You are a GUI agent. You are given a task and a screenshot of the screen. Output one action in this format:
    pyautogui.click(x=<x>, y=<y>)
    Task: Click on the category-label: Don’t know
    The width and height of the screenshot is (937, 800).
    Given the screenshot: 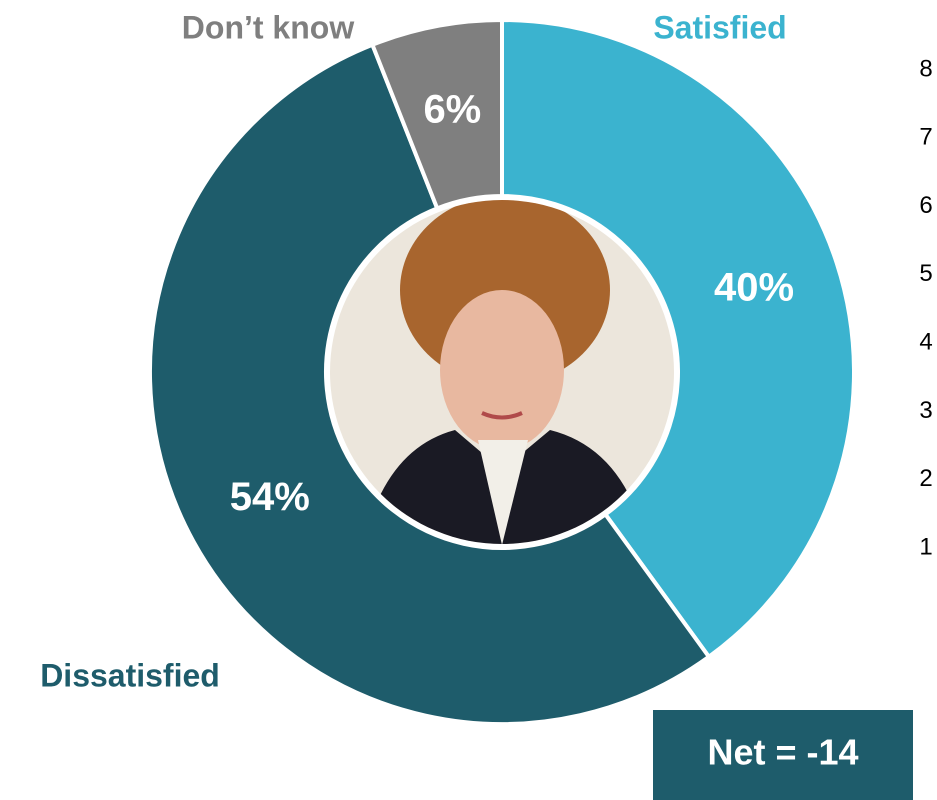 What is the action you would take?
    pyautogui.click(x=268, y=27)
    